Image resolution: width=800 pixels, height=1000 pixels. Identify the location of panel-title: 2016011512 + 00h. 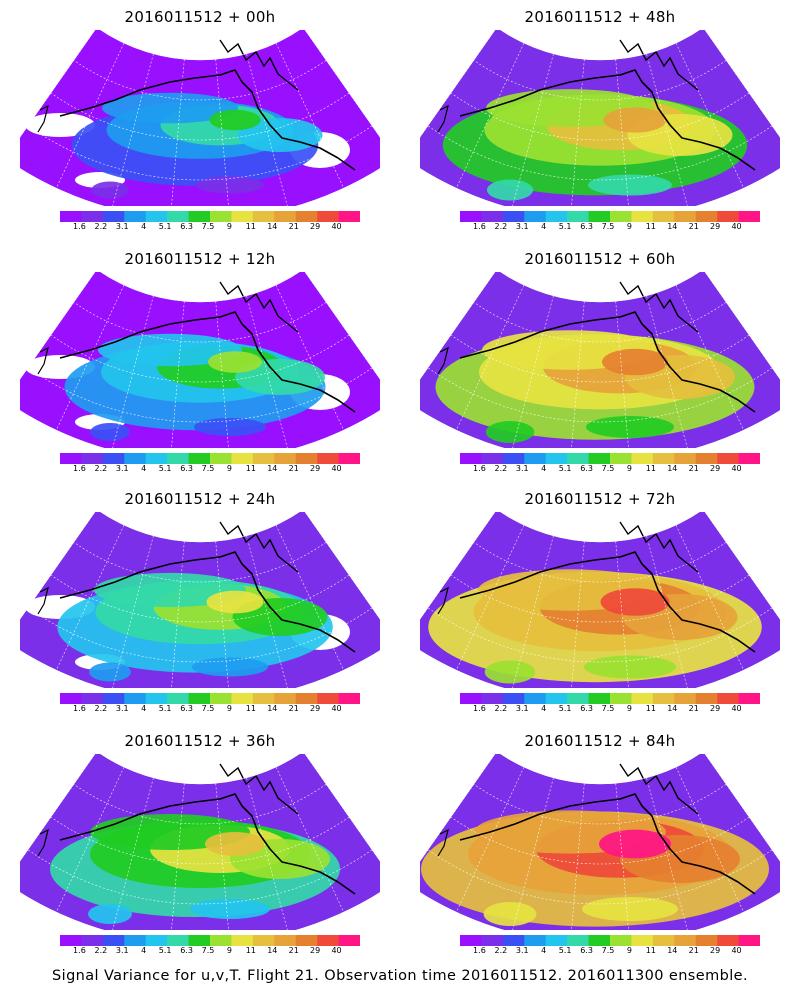
(200, 17).